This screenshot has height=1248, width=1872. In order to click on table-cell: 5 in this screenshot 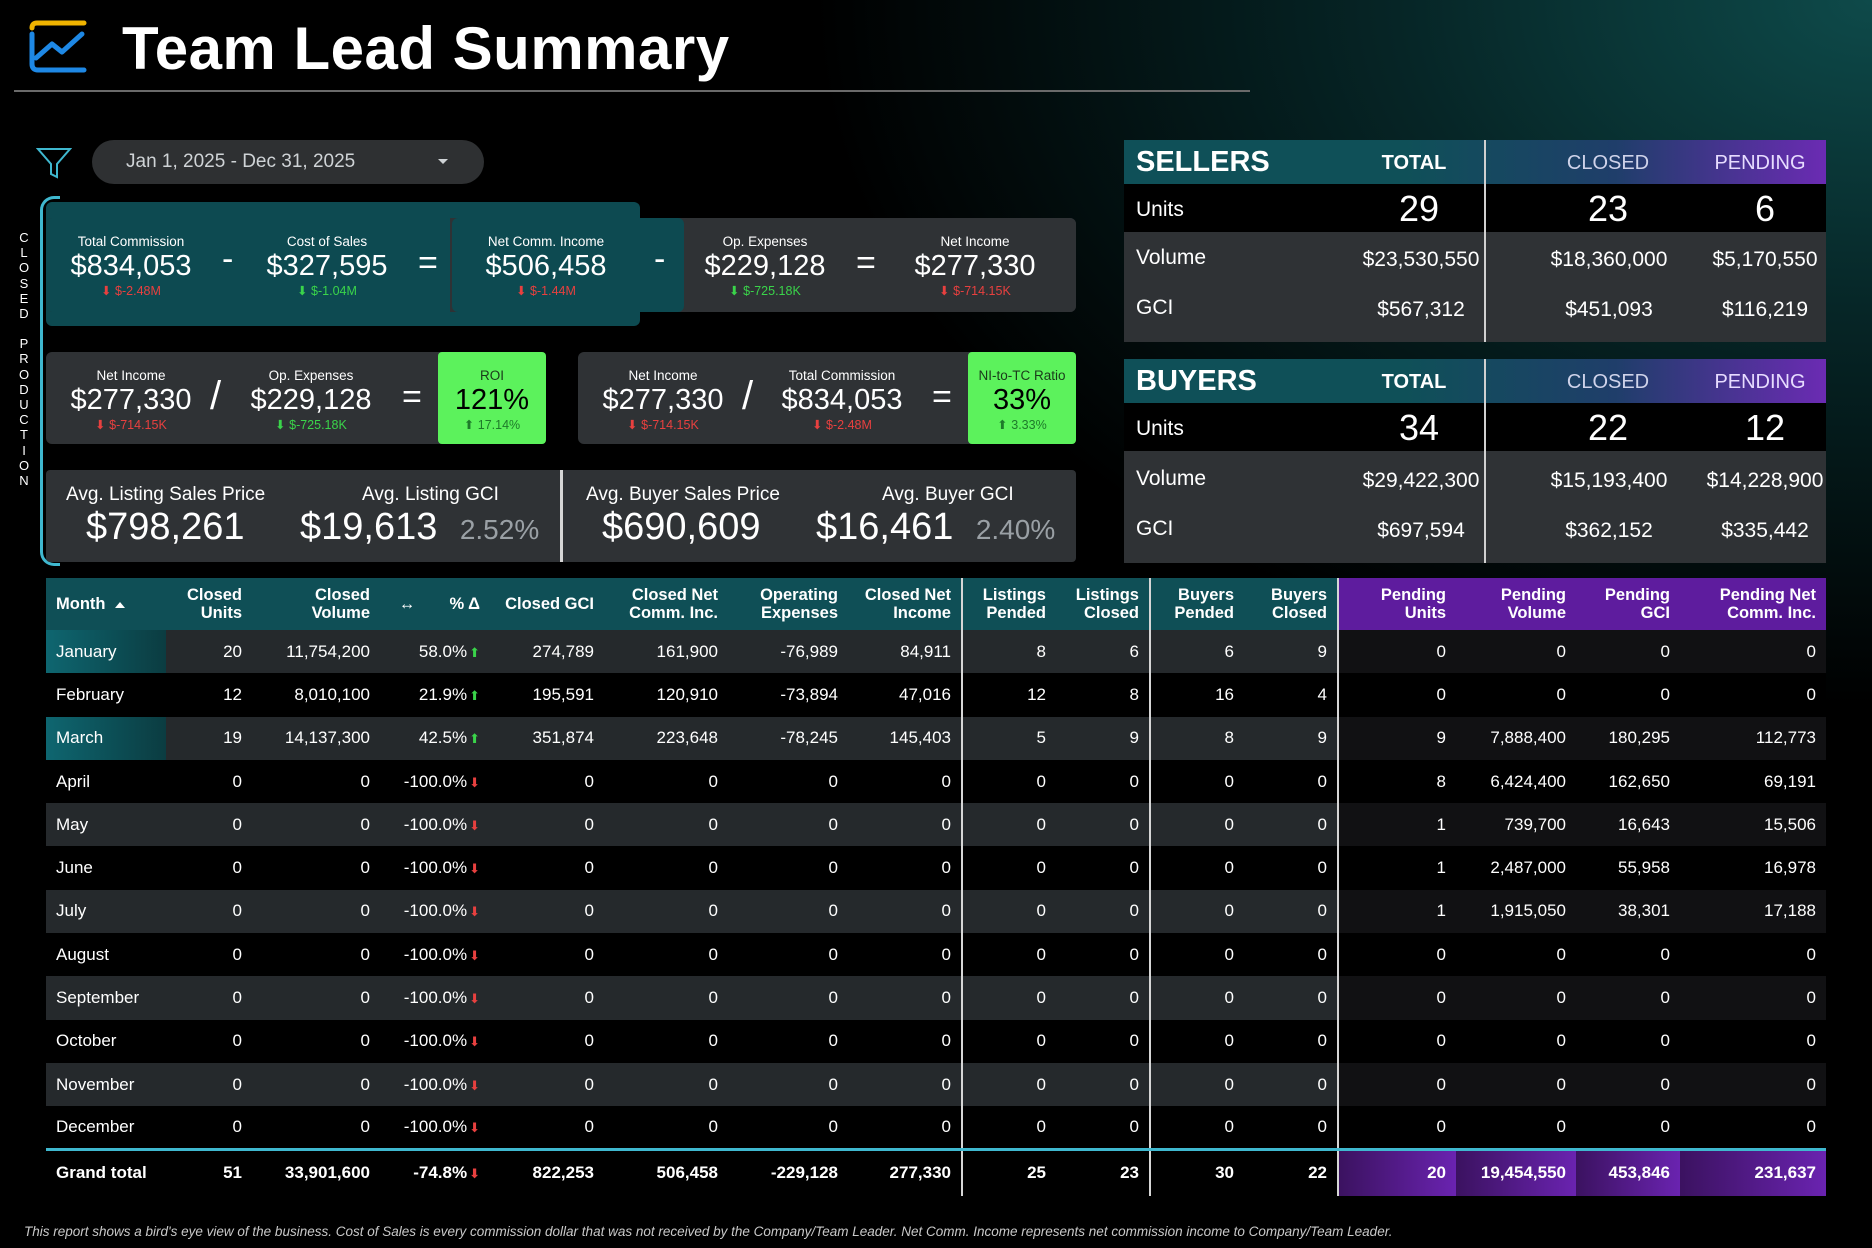, I will do `click(1009, 738)`.